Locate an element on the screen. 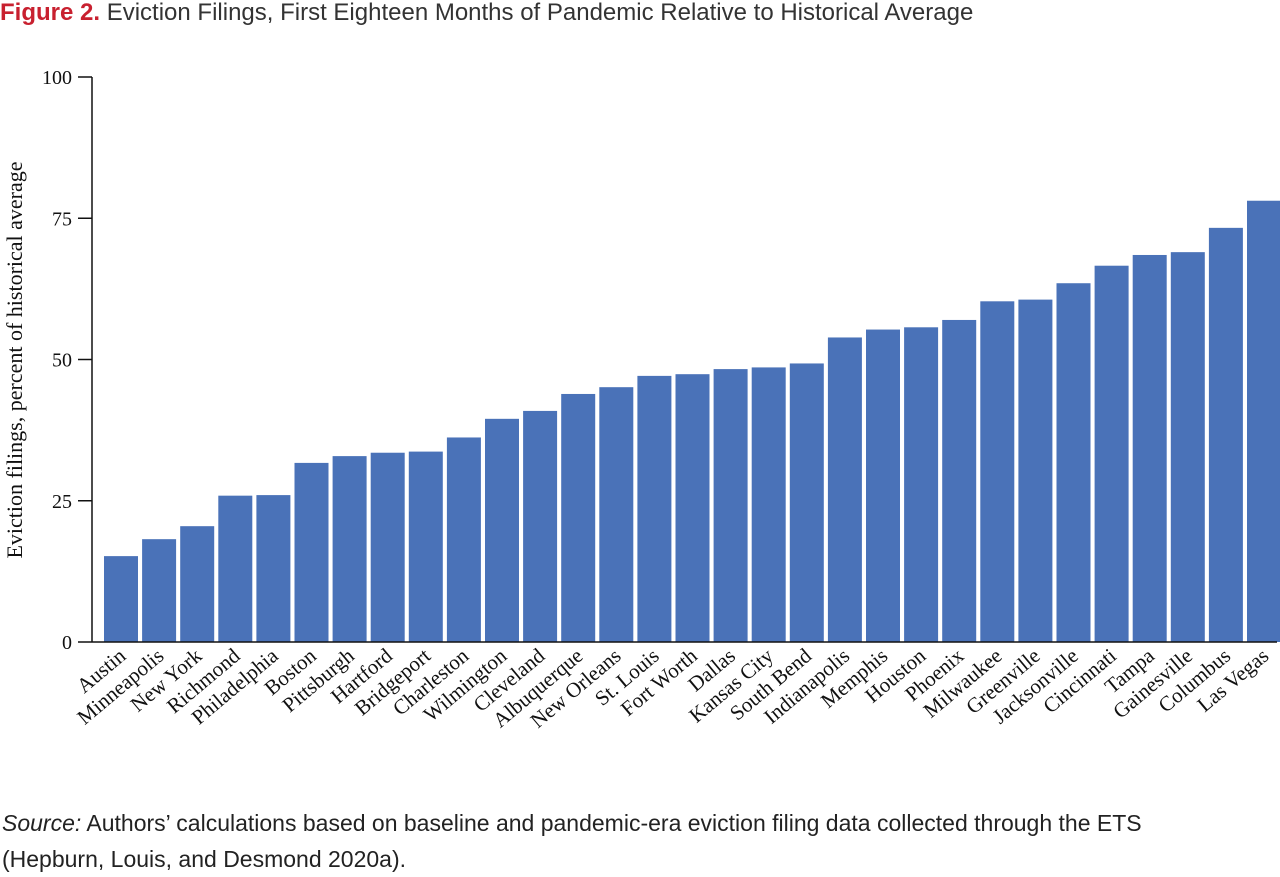 Image resolution: width=1280 pixels, height=877 pixels. bar-pittsburgh is located at coordinates (349, 549).